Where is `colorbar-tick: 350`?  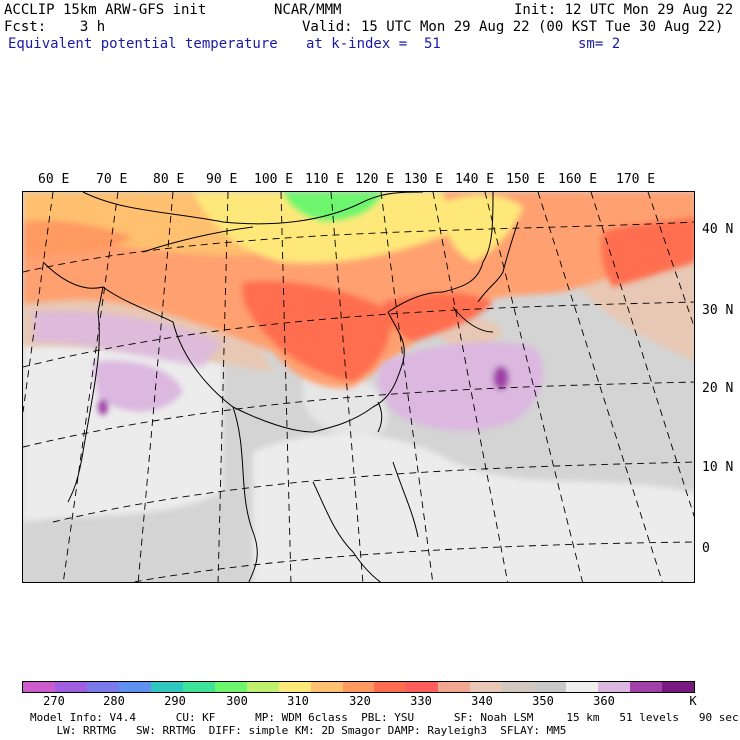
colorbar-tick: 350 is located at coordinates (543, 701).